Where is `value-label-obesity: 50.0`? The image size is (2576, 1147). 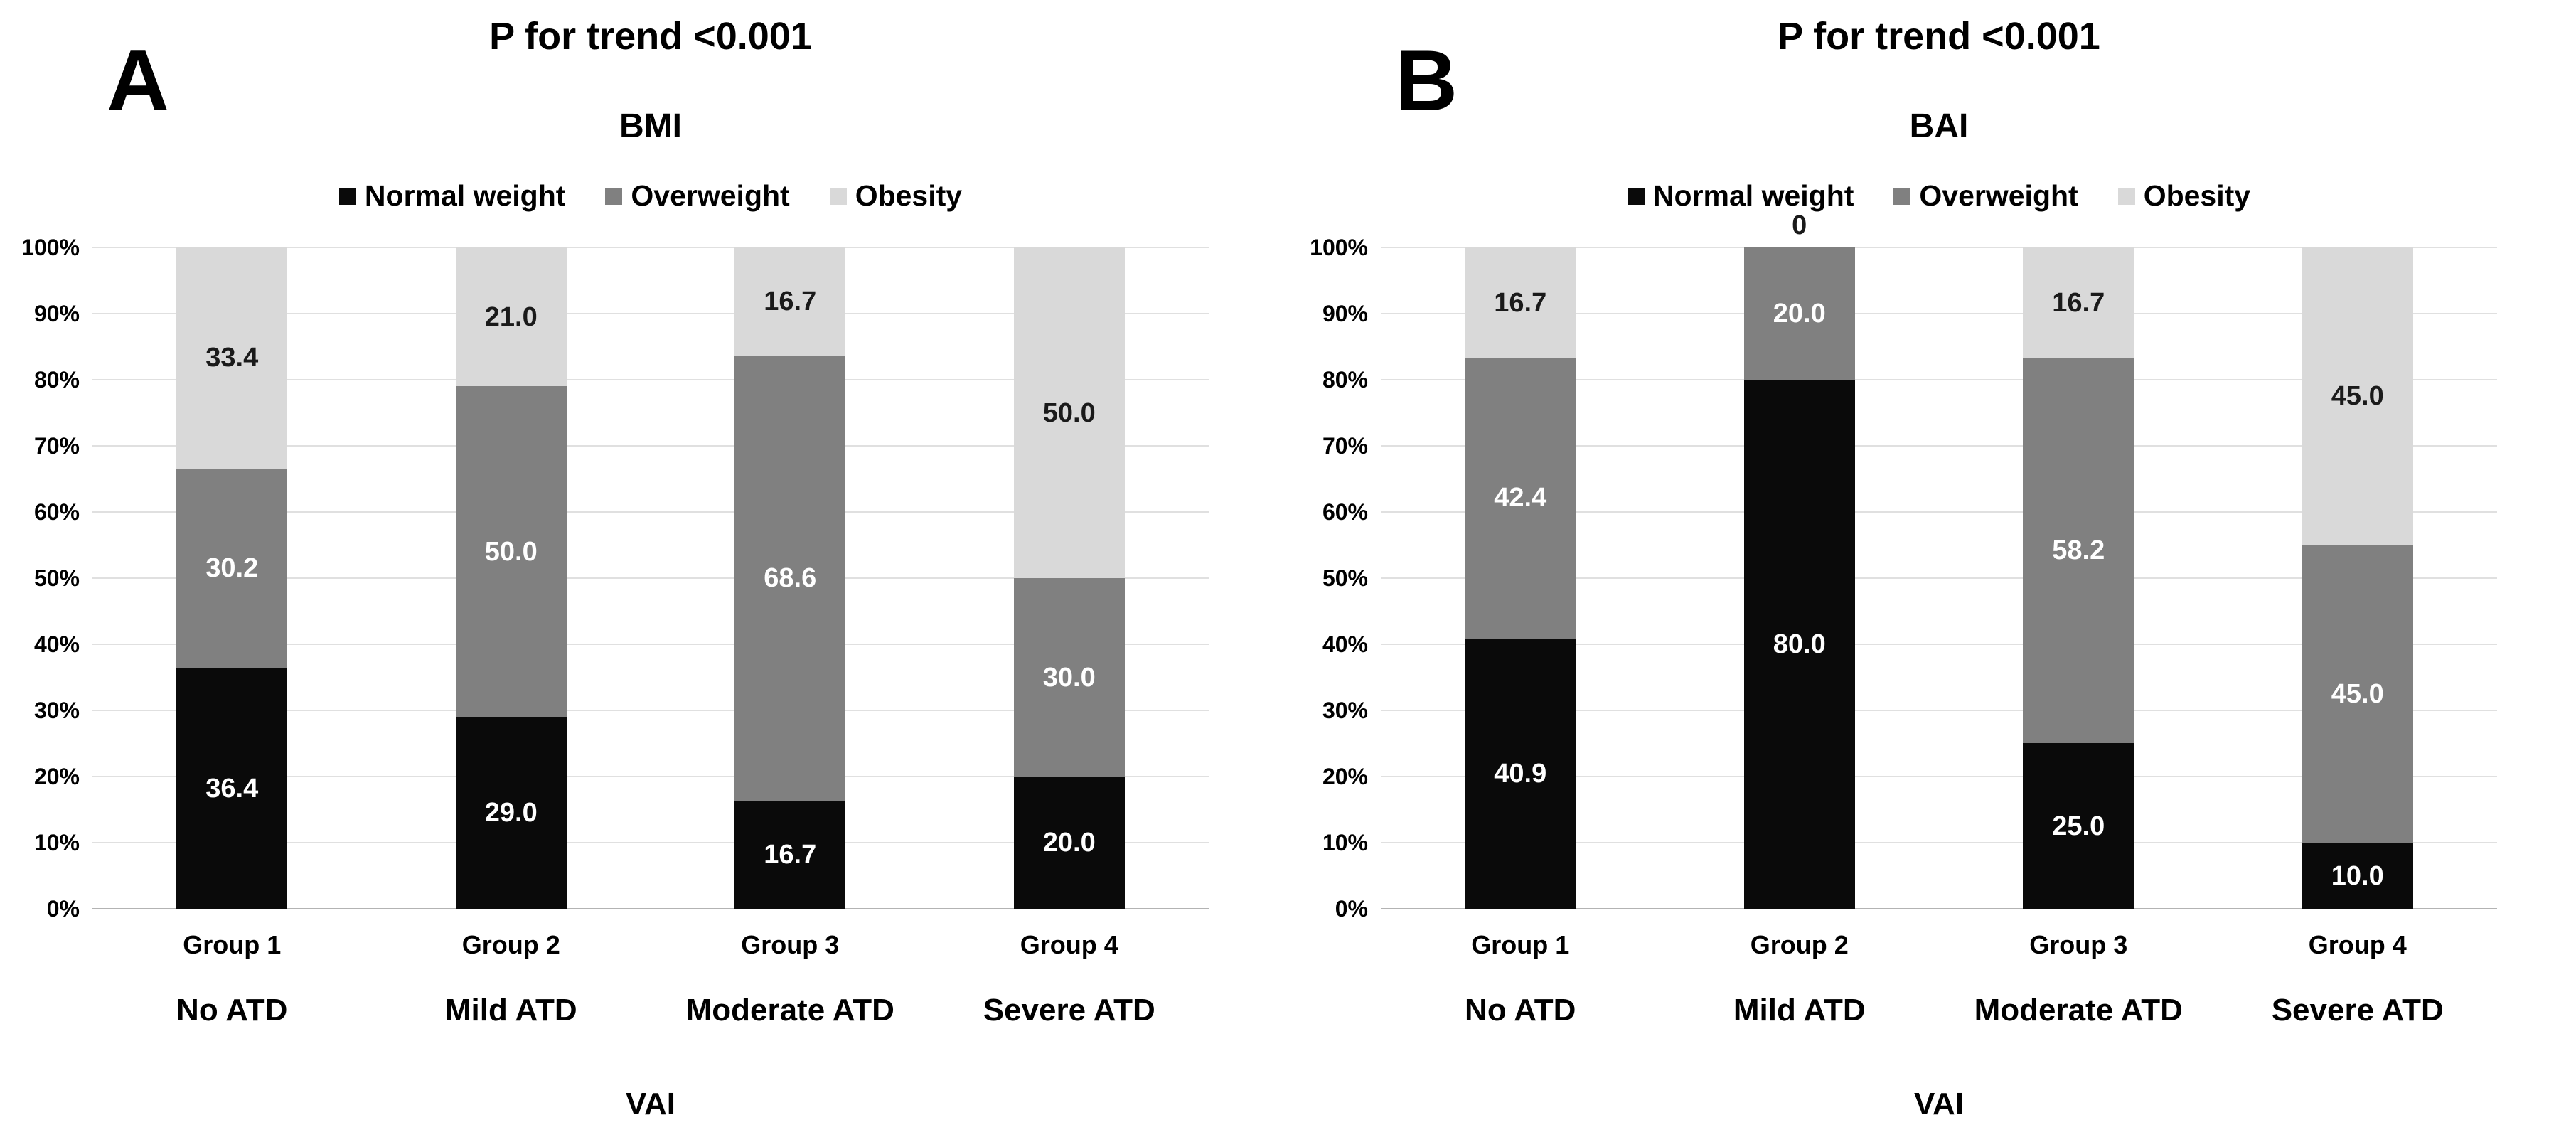
value-label-obesity: 50.0 is located at coordinates (1069, 413).